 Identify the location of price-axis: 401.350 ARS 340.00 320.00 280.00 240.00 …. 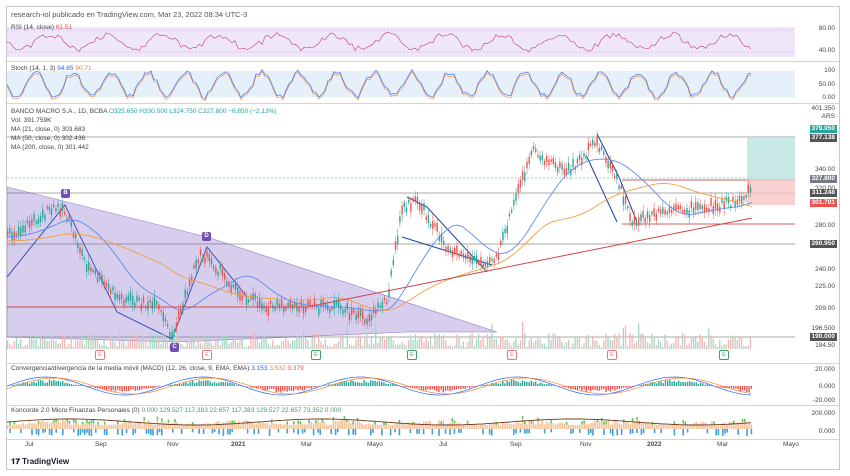
(823, 227).